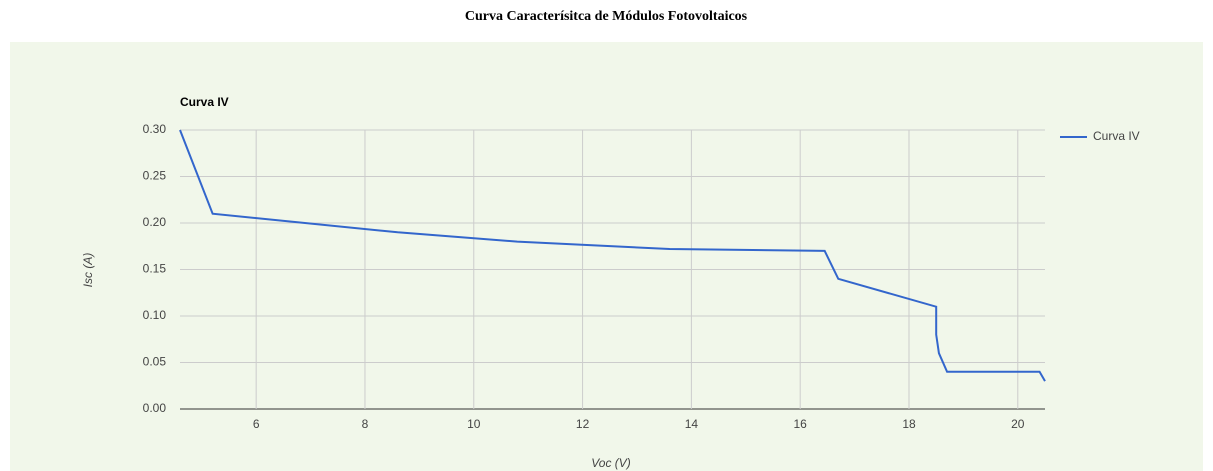  What do you see at coordinates (155, 408) in the screenshot?
I see `y-tick-label: 0.00` at bounding box center [155, 408].